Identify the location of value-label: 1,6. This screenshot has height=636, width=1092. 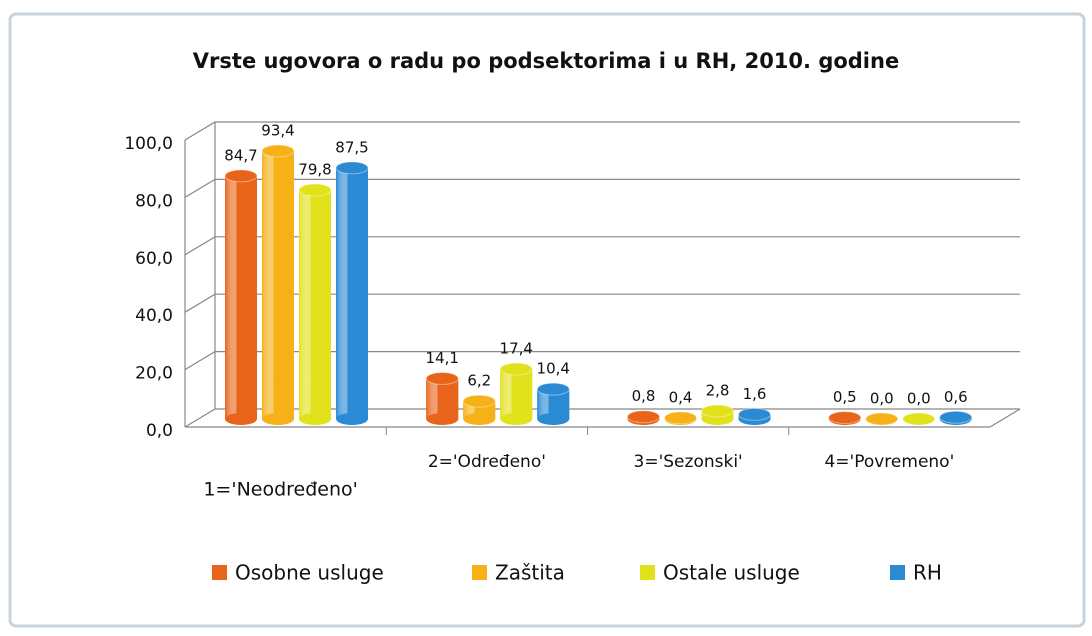
(755, 394).